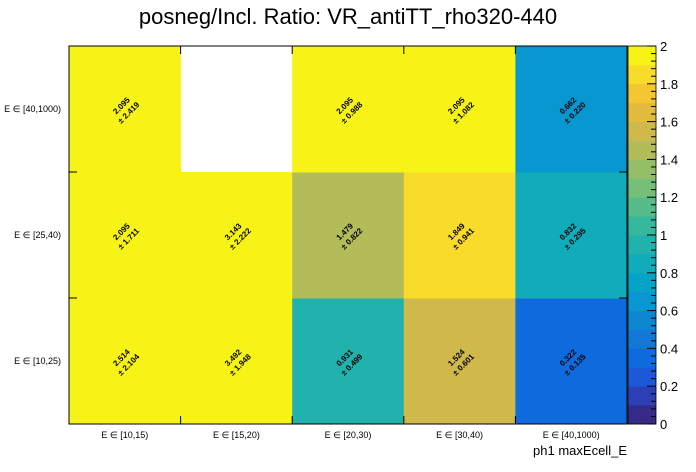 This screenshot has width=696, height=472. What do you see at coordinates (37, 361) in the screenshot?
I see `y-tick-label: E ∈ [10,25)` at bounding box center [37, 361].